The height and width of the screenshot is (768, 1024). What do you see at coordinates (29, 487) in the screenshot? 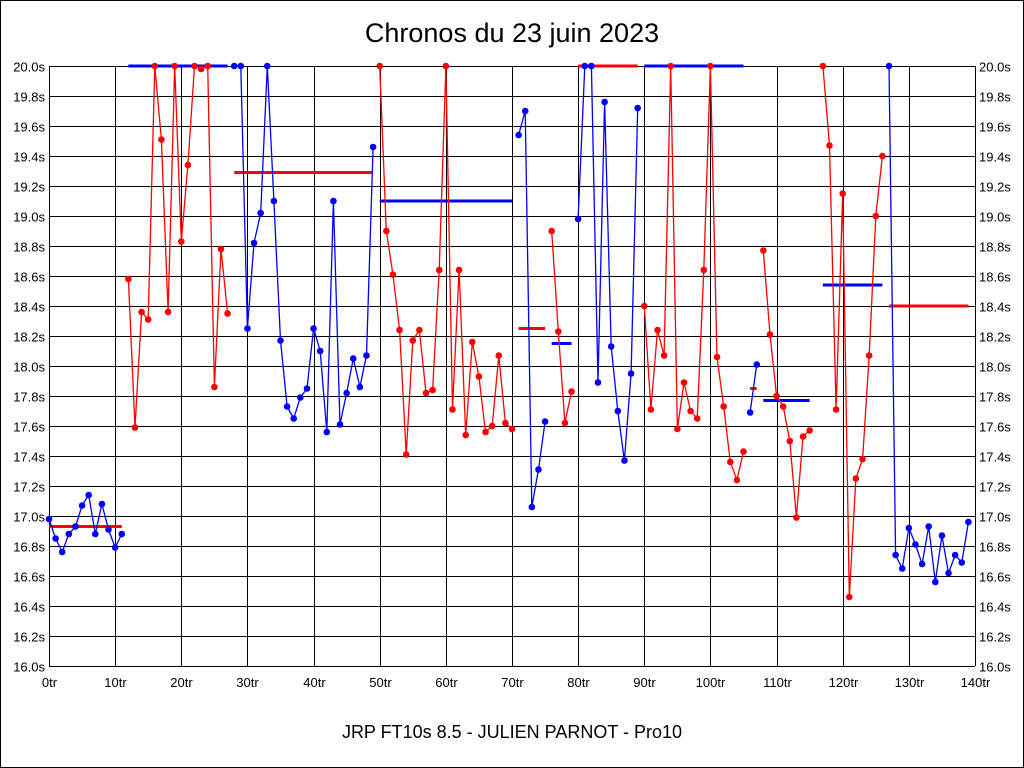
I see `y-tick-label-left: 17.2s` at bounding box center [29, 487].